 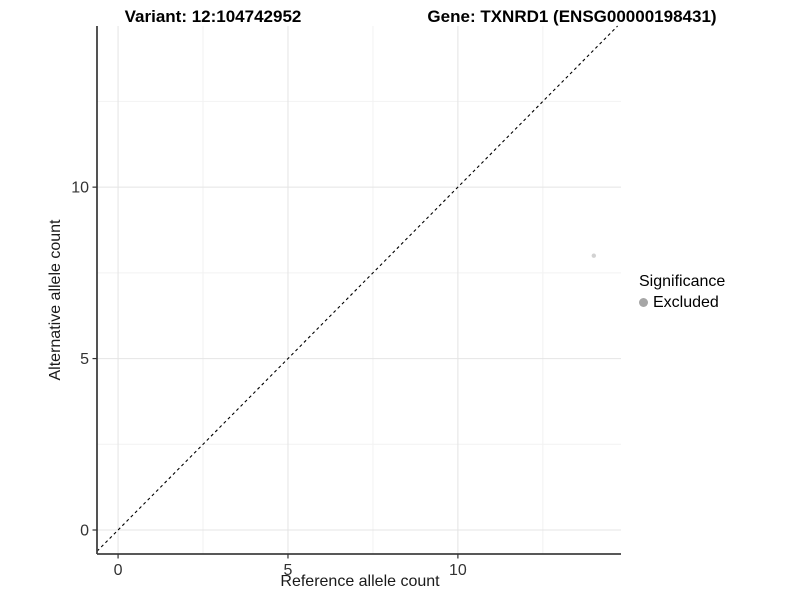 I want to click on y-tick-label: 5, so click(x=84, y=359).